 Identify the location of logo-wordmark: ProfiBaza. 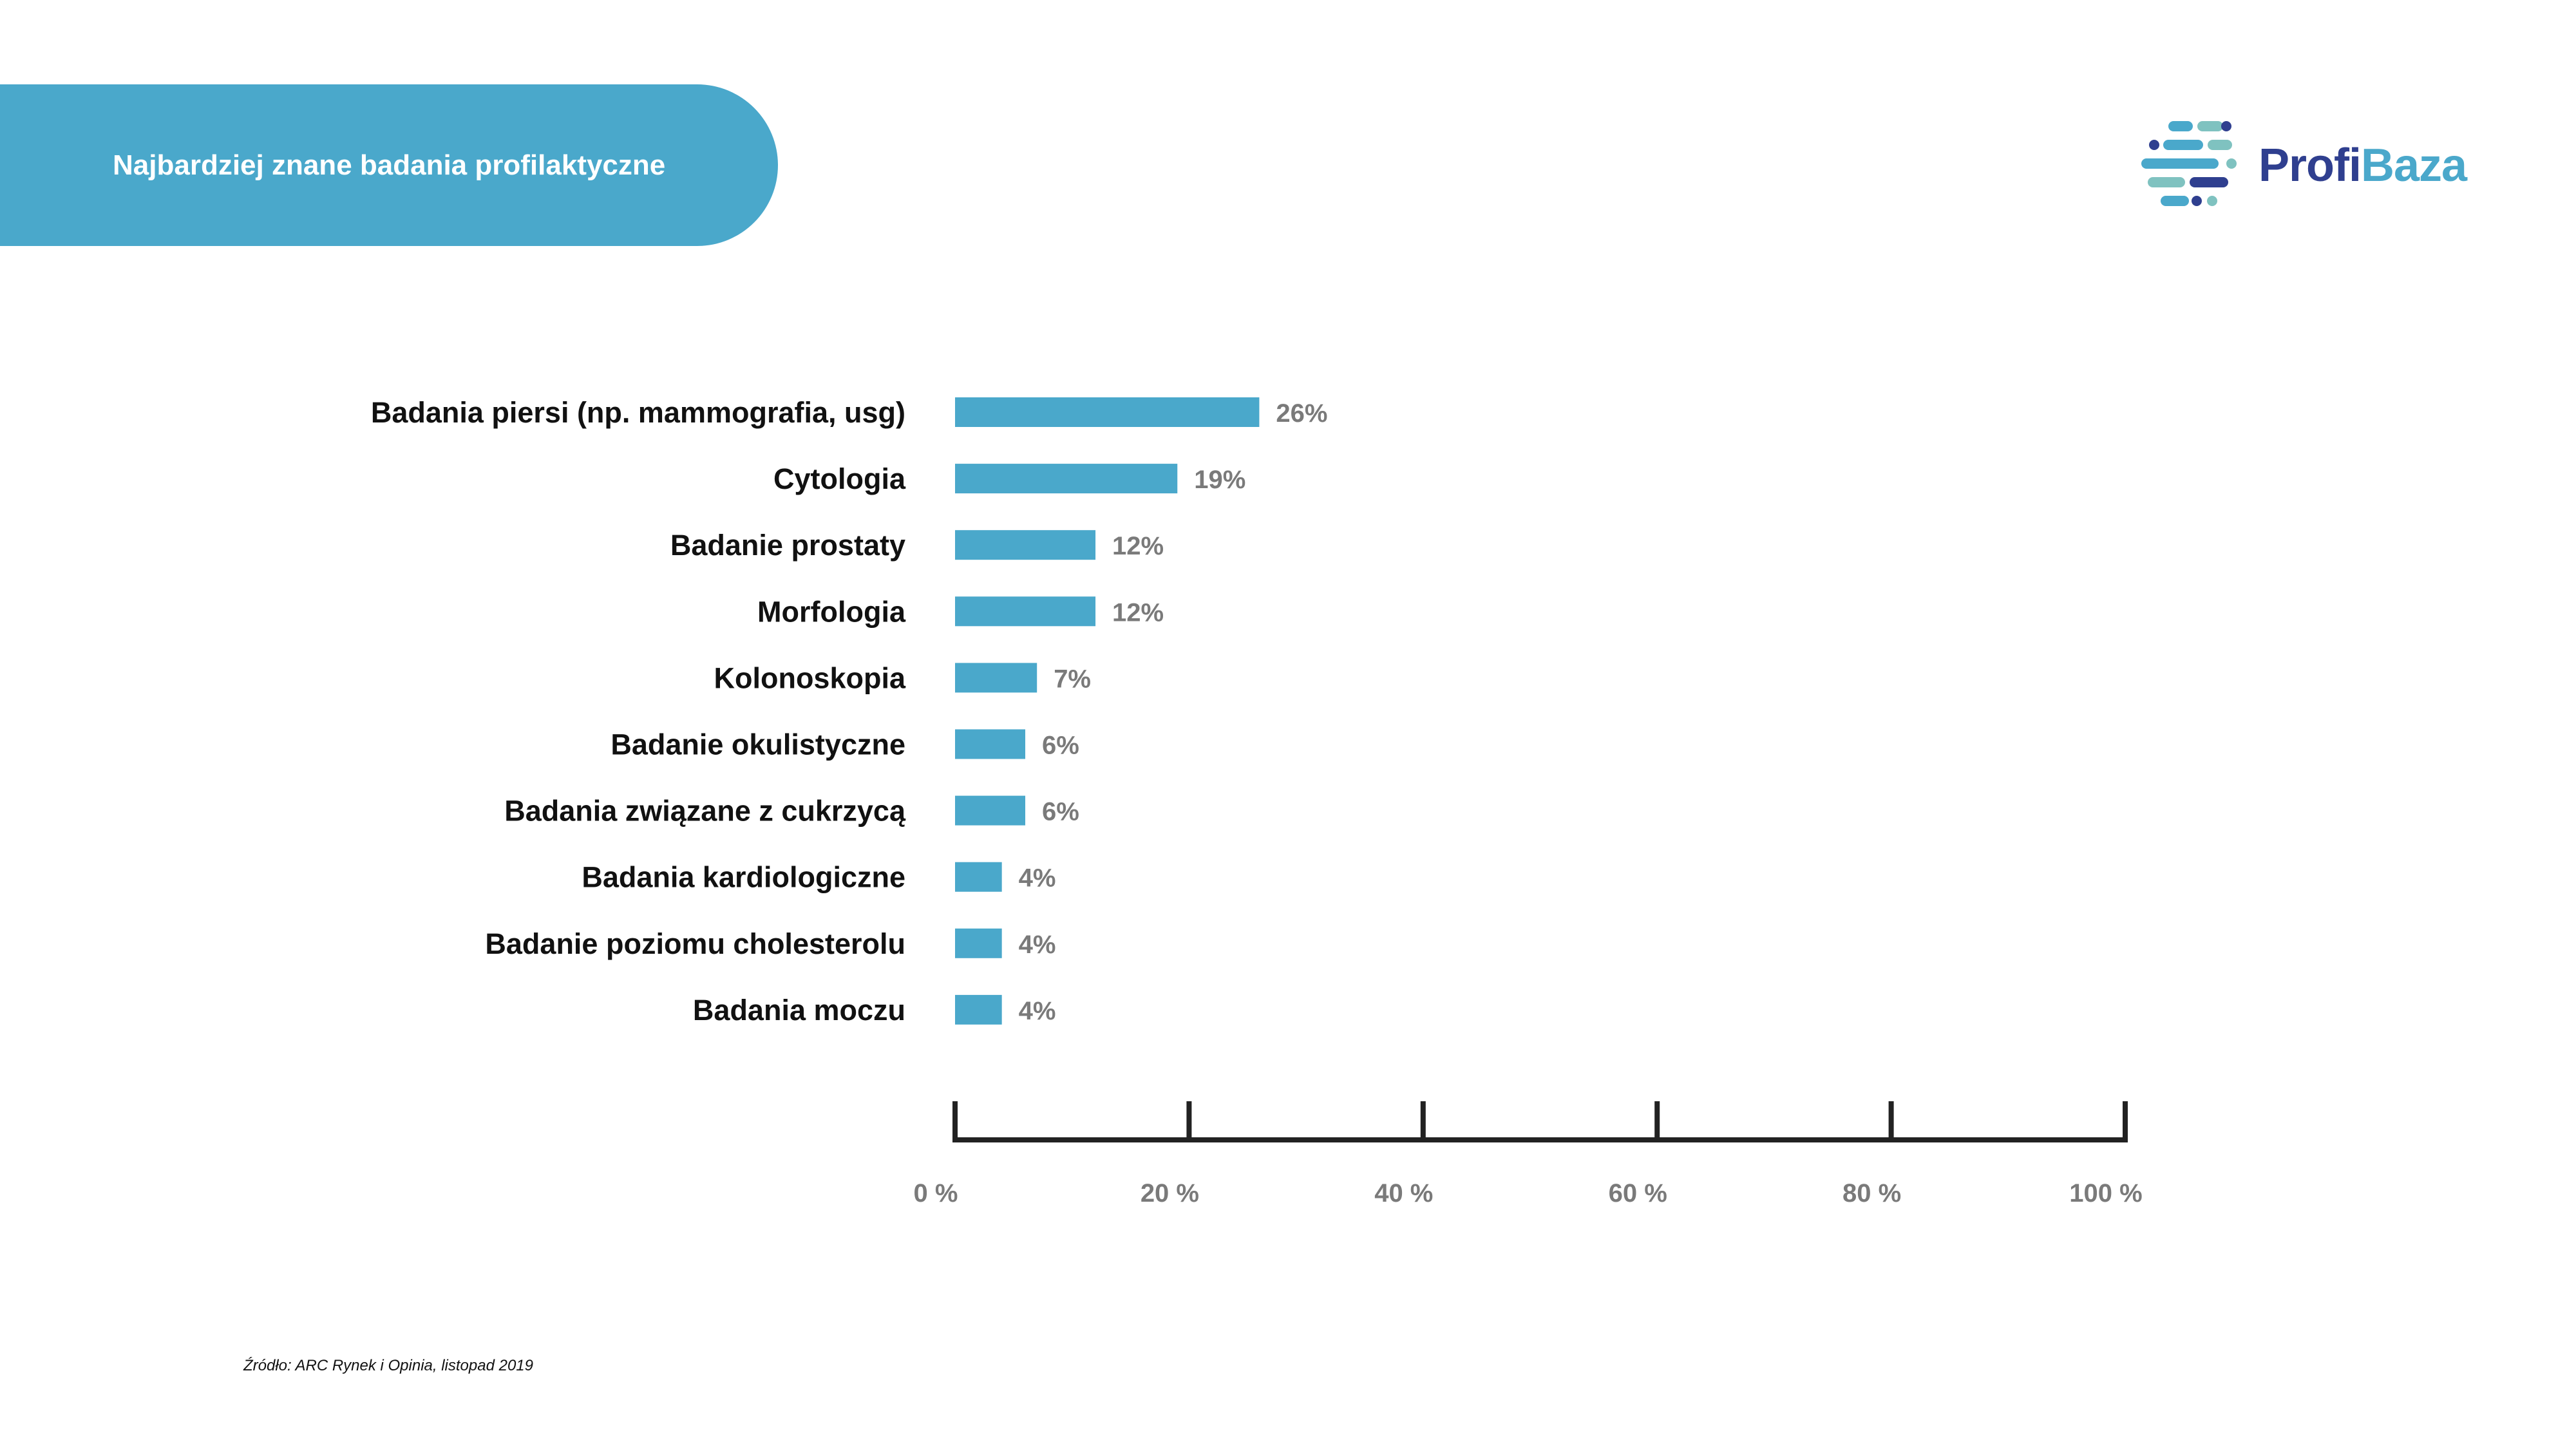
(2363, 166).